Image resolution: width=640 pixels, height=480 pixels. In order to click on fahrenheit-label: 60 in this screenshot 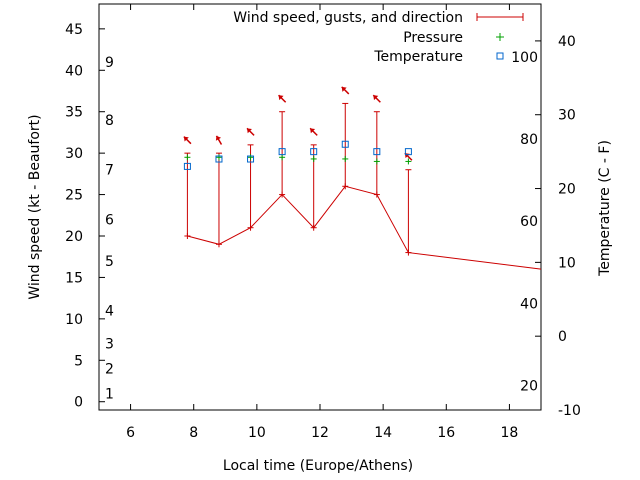, I will do `click(529, 222)`.